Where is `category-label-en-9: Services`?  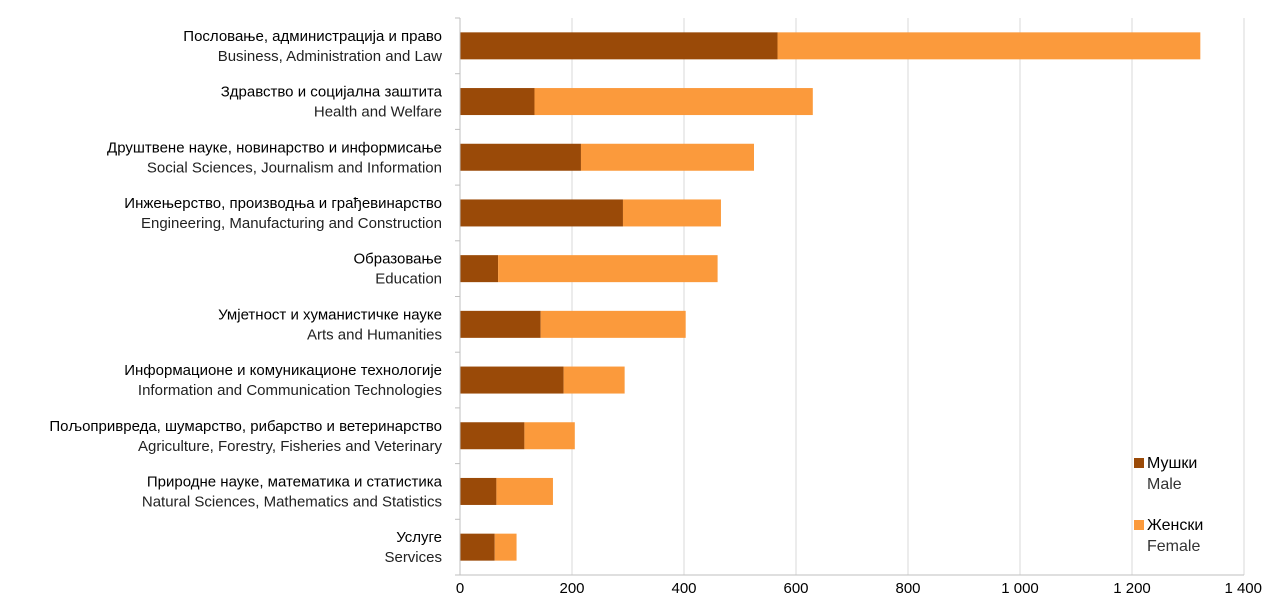
category-label-en-9: Services is located at coordinates (413, 557).